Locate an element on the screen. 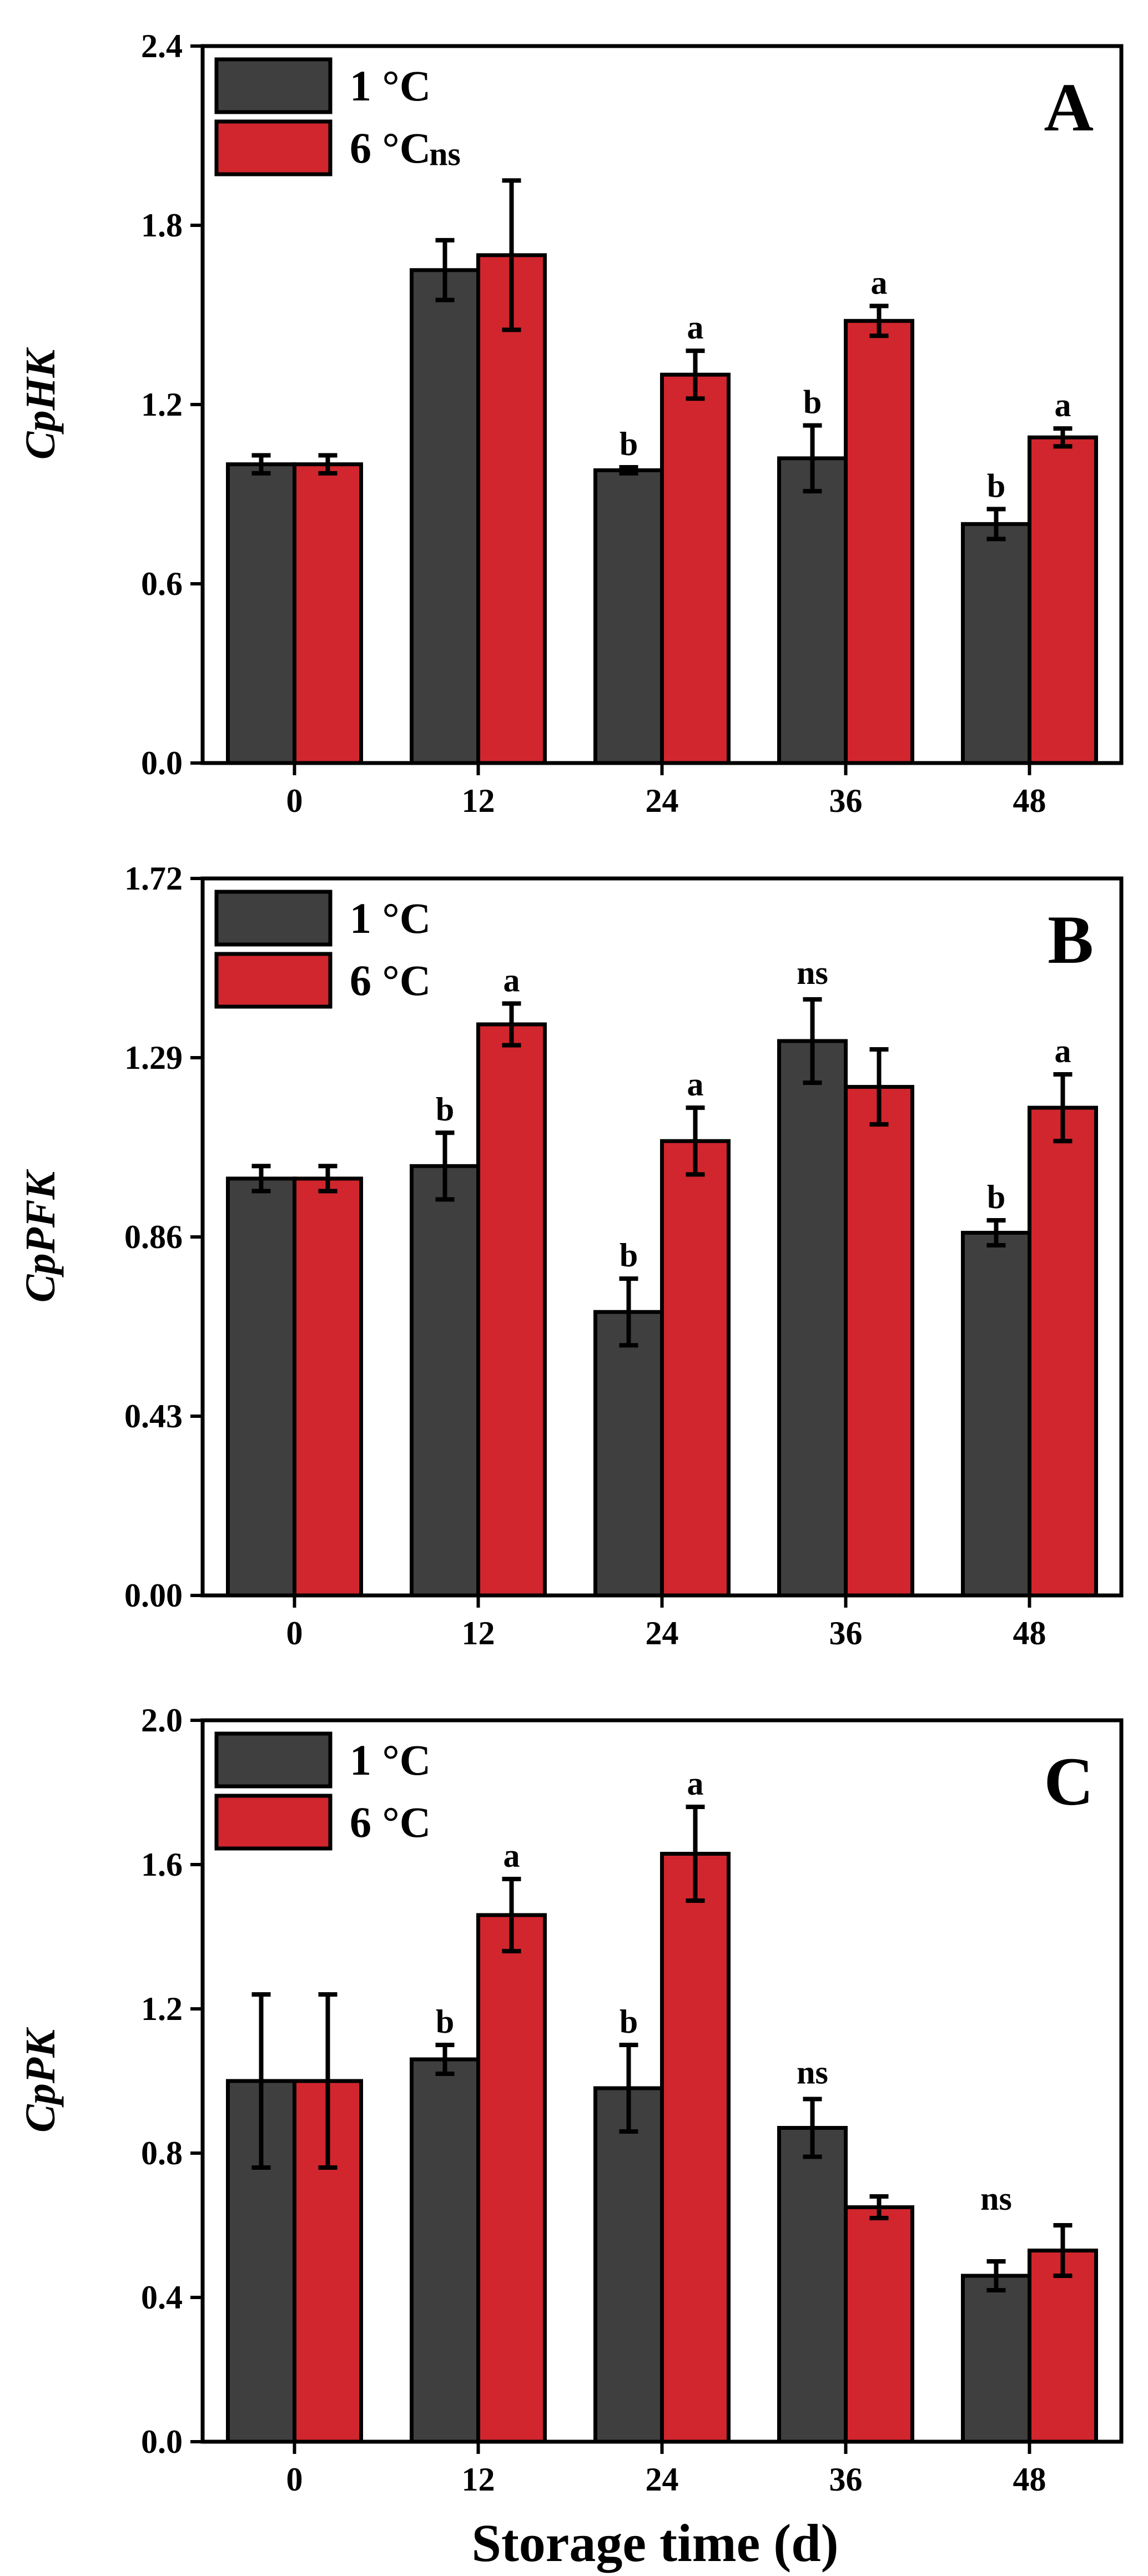 The height and width of the screenshot is (2576, 1148). y-tick-label: 2.0 is located at coordinates (162, 1720).